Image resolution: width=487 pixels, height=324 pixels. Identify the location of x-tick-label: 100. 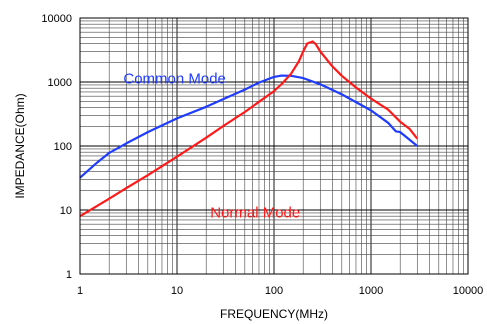
(274, 291).